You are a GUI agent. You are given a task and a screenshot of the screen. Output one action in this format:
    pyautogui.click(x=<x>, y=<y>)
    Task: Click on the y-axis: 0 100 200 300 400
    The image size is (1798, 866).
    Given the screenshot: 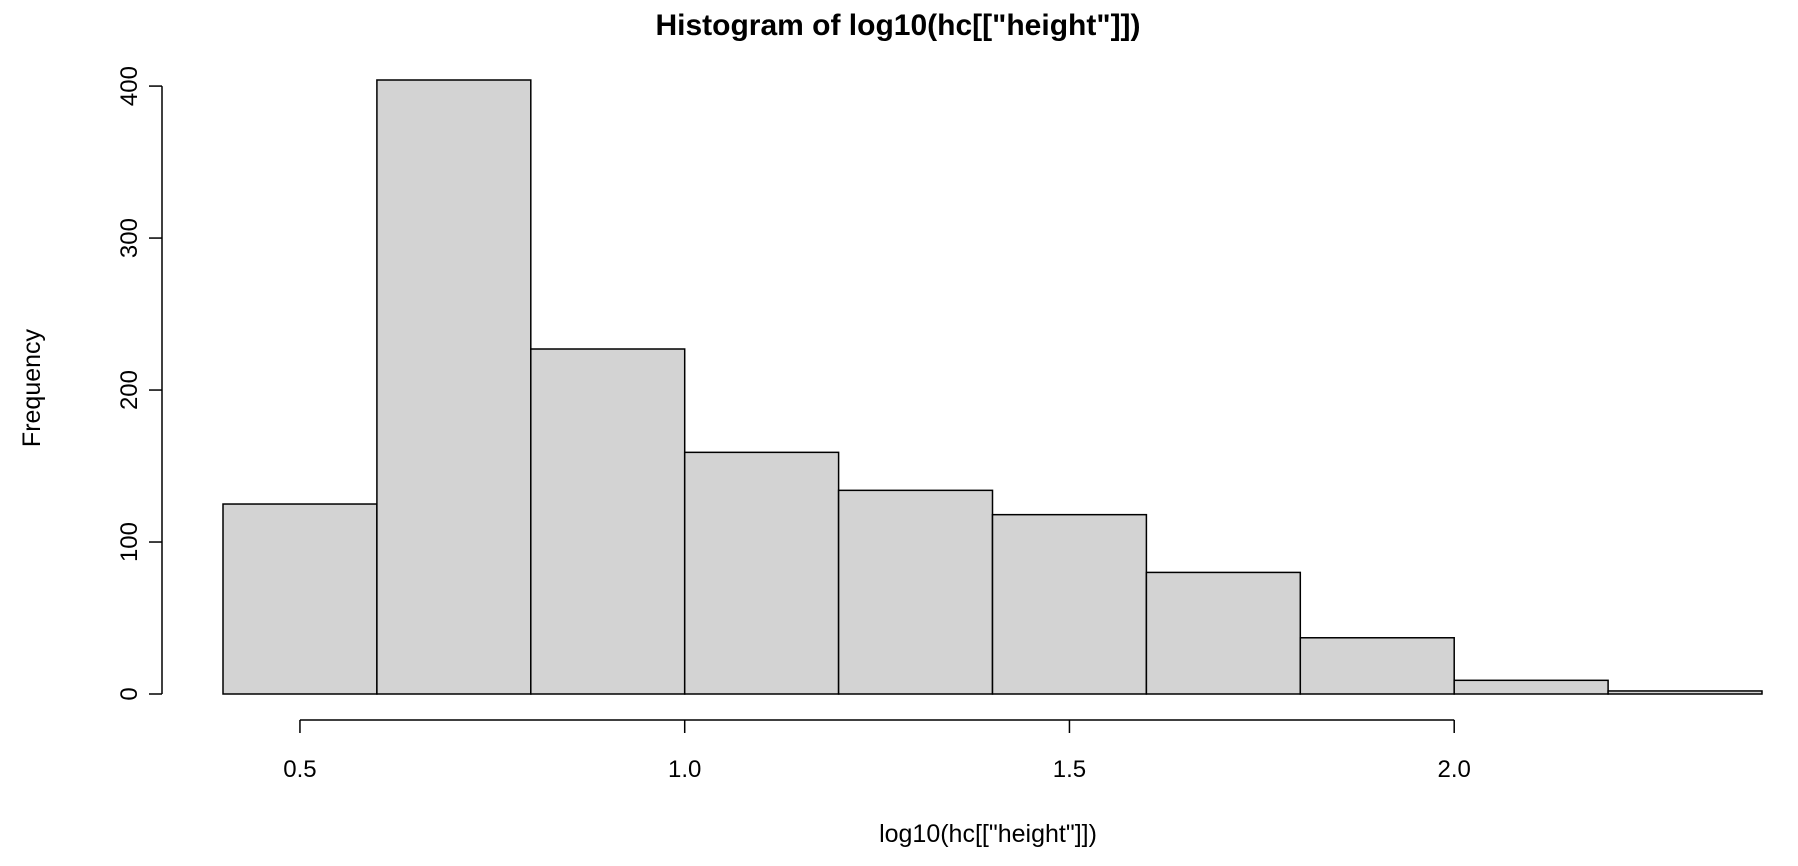 What is the action you would take?
    pyautogui.click(x=139, y=383)
    